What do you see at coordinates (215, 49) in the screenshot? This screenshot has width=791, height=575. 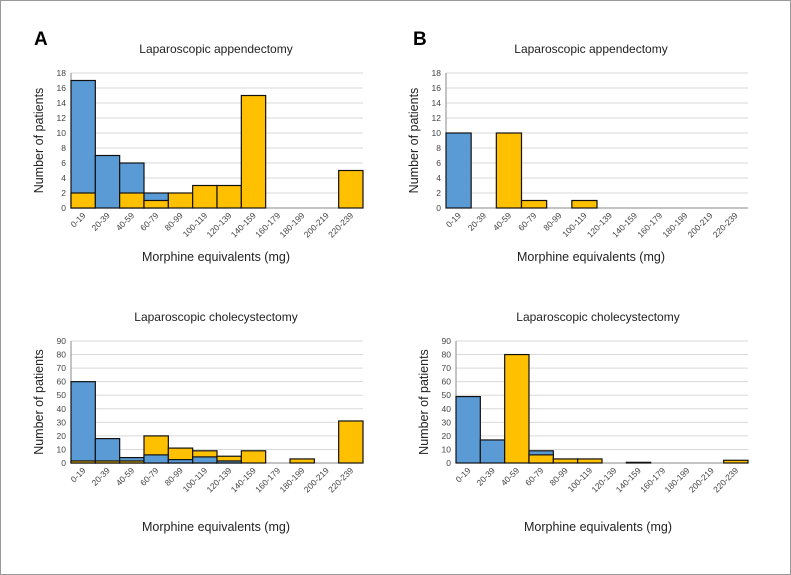 I see `chart-title: Laparoscopic appendectomy` at bounding box center [215, 49].